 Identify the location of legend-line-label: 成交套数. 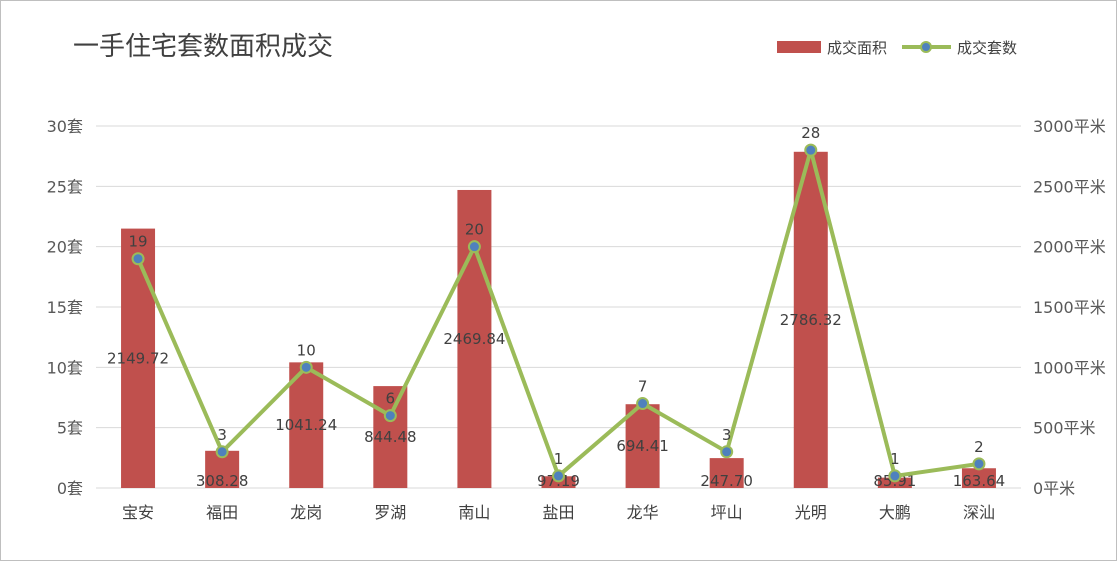
(987, 48).